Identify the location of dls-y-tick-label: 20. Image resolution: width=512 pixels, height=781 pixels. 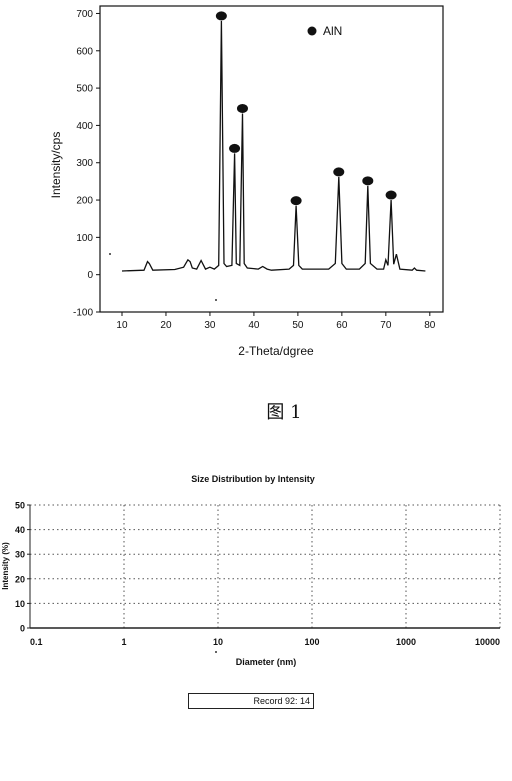
(20, 579).